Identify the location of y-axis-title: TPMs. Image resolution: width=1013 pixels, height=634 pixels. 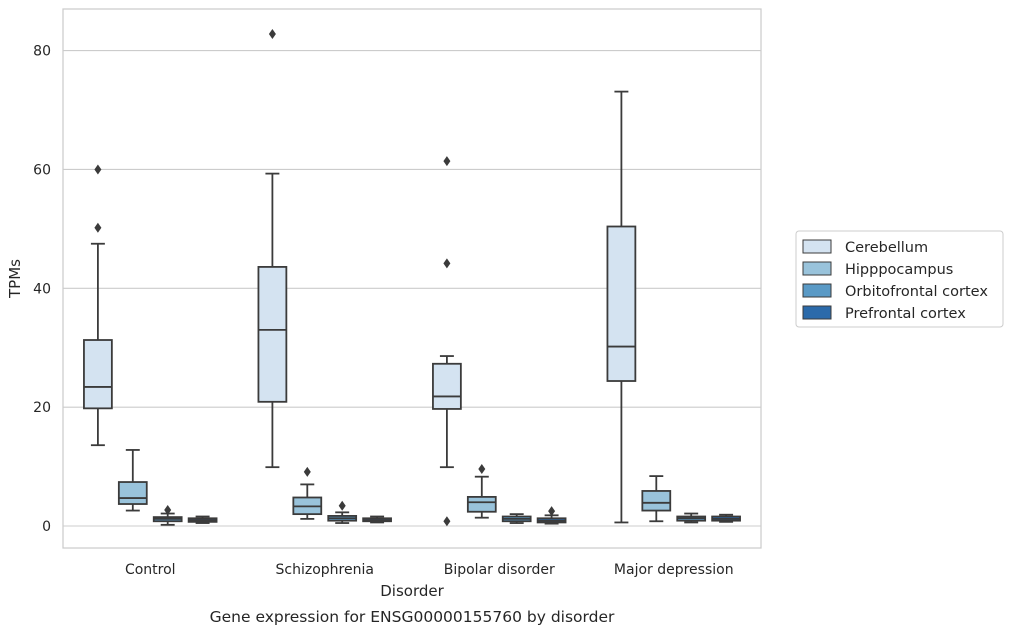
(15, 279).